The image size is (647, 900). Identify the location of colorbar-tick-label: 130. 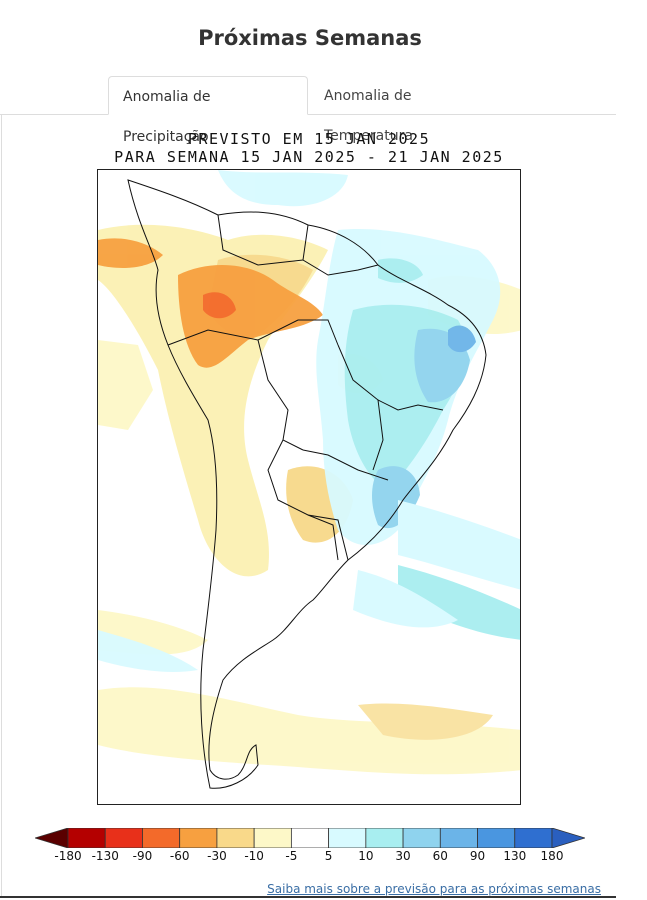
(515, 856).